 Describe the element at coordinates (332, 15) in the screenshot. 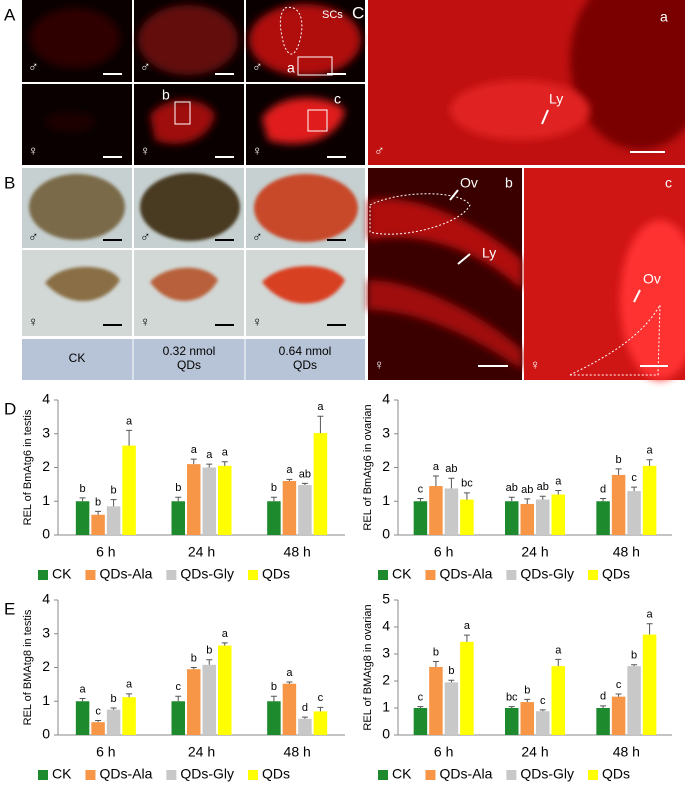

I see `label-scs: SCs` at that location.